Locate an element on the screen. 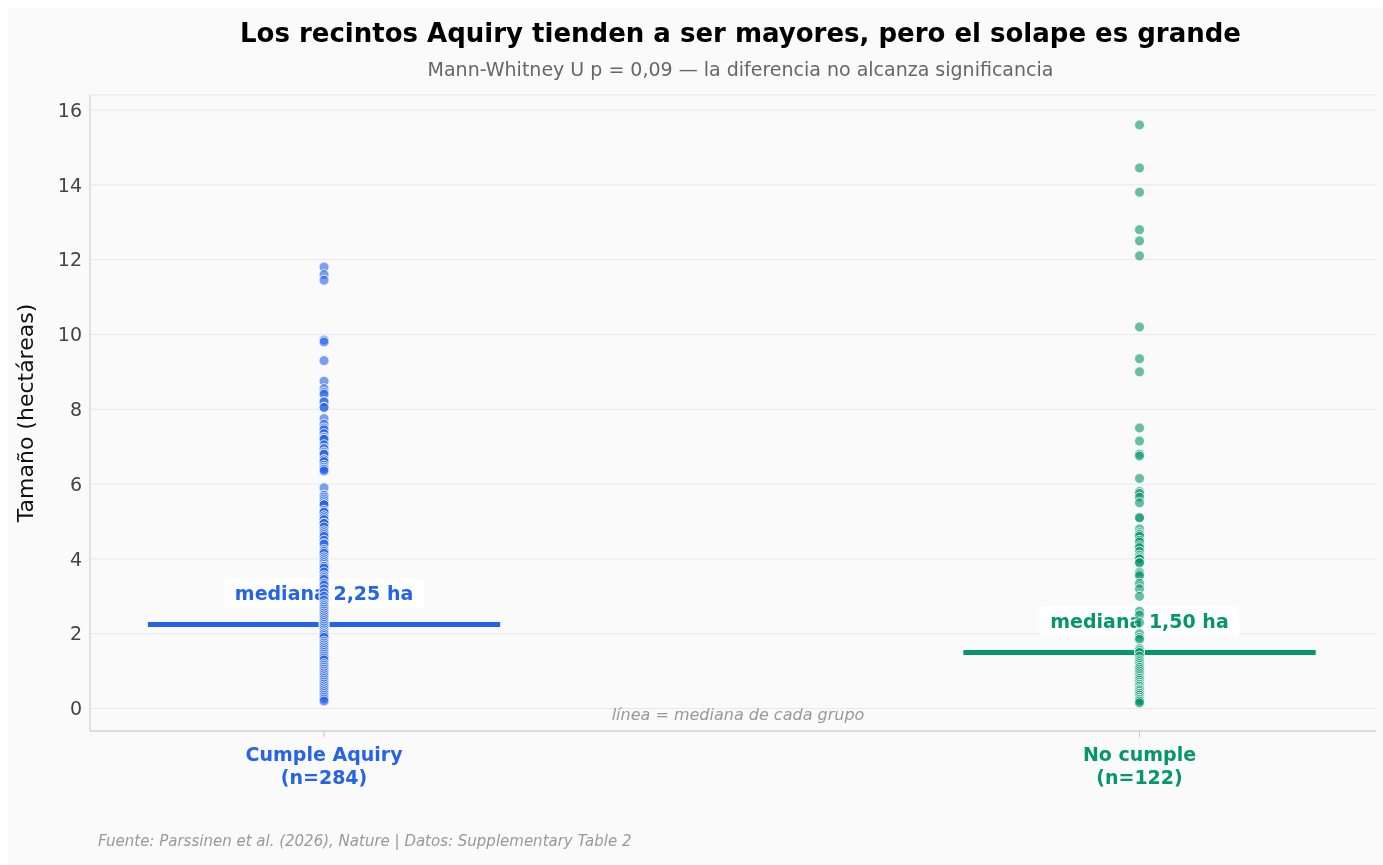 The image size is (1383, 865). x-tick-label: Cumple Aquiry (n=284) is located at coordinates (324, 765).